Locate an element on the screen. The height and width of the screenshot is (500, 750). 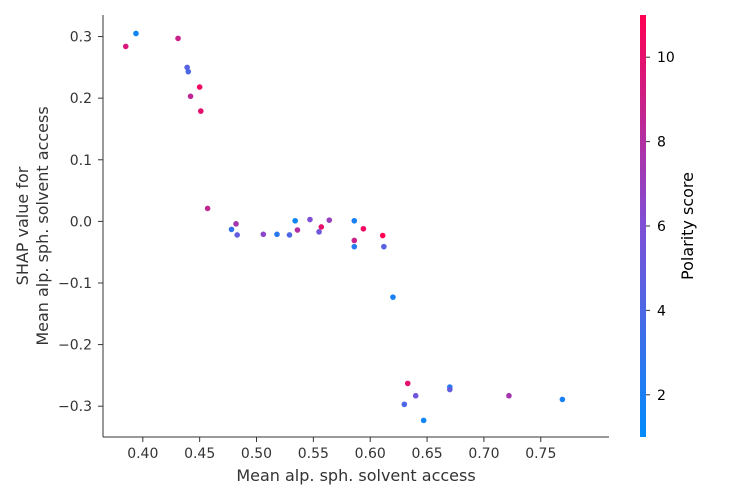
colorbar-tick-label: 10 is located at coordinates (666, 58).